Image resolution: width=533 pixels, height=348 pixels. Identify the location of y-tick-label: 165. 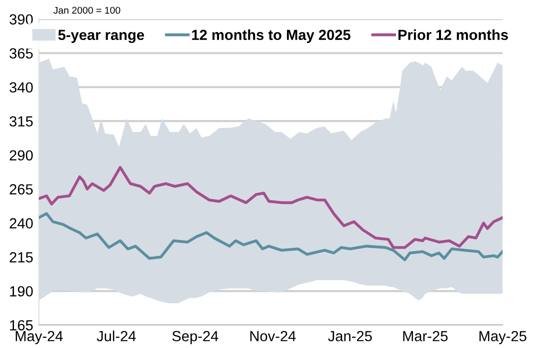
(21, 325).